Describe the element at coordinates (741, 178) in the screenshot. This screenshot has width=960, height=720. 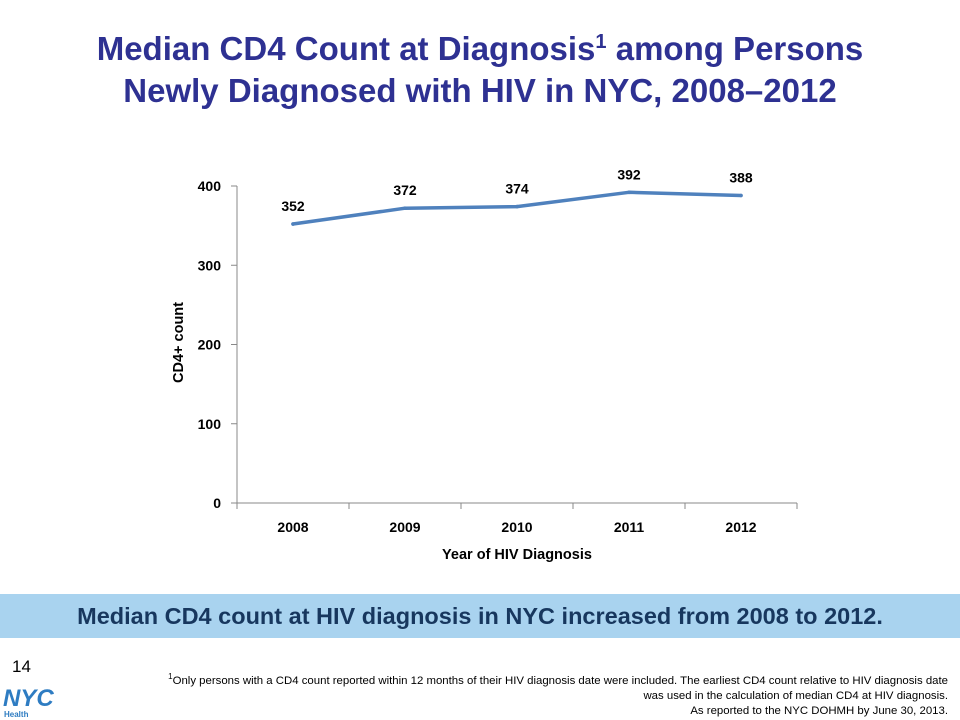
I see `data-label: 388` at that location.